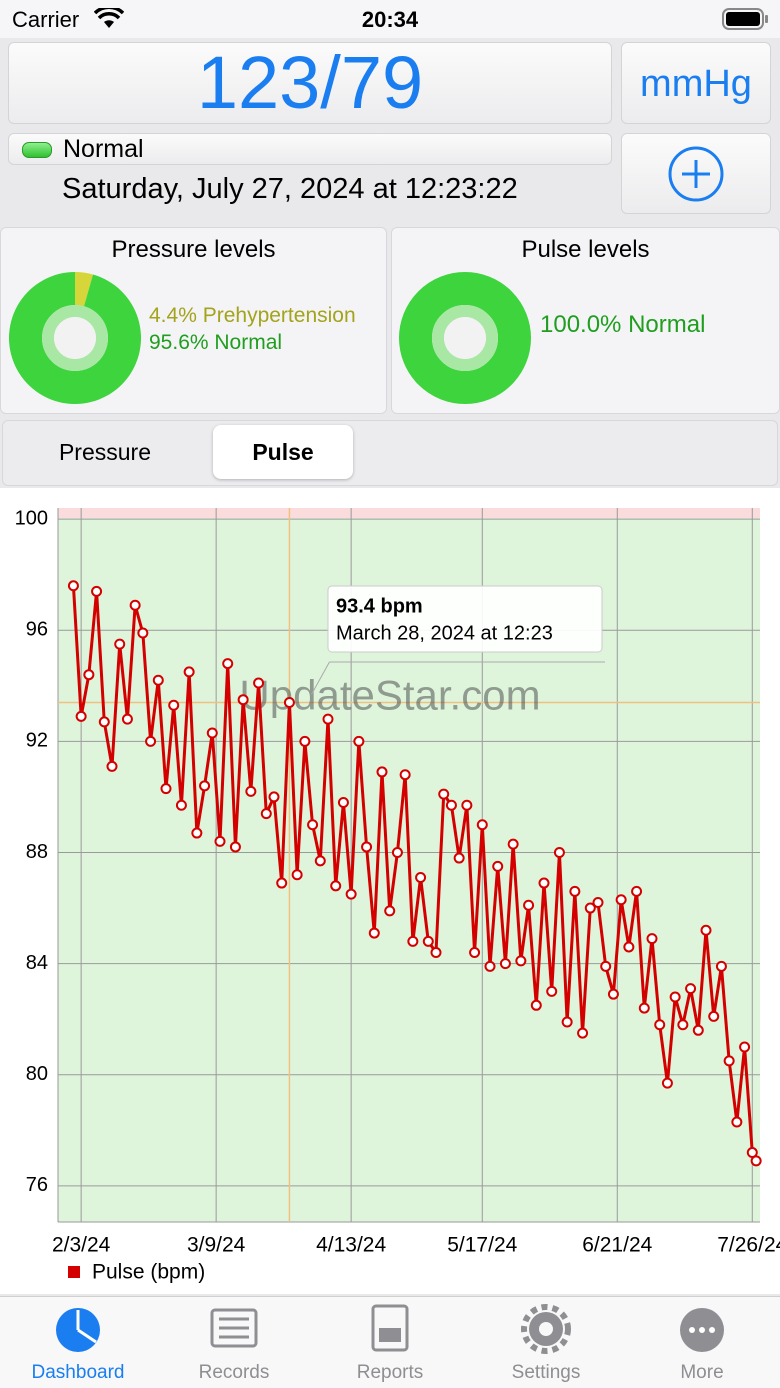  Describe the element at coordinates (667, 324) in the screenshot. I see `legend-label: Normal` at that location.